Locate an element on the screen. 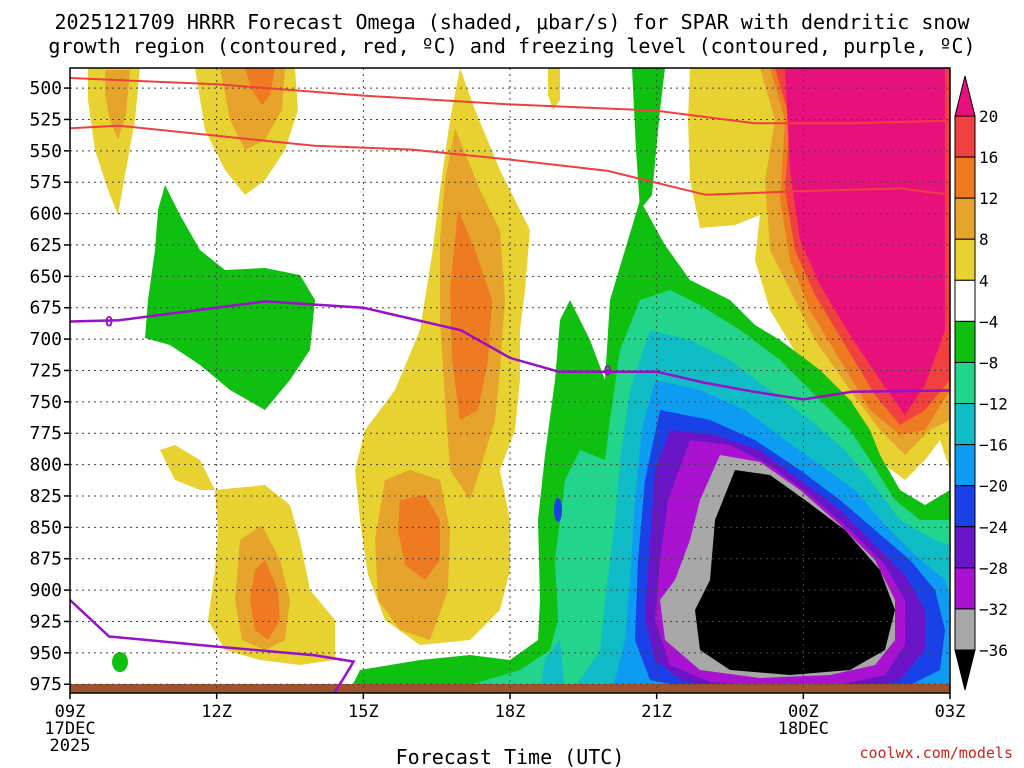 The width and height of the screenshot is (1024, 768). credit-text: coolwx.com/models is located at coordinates (936, 753).